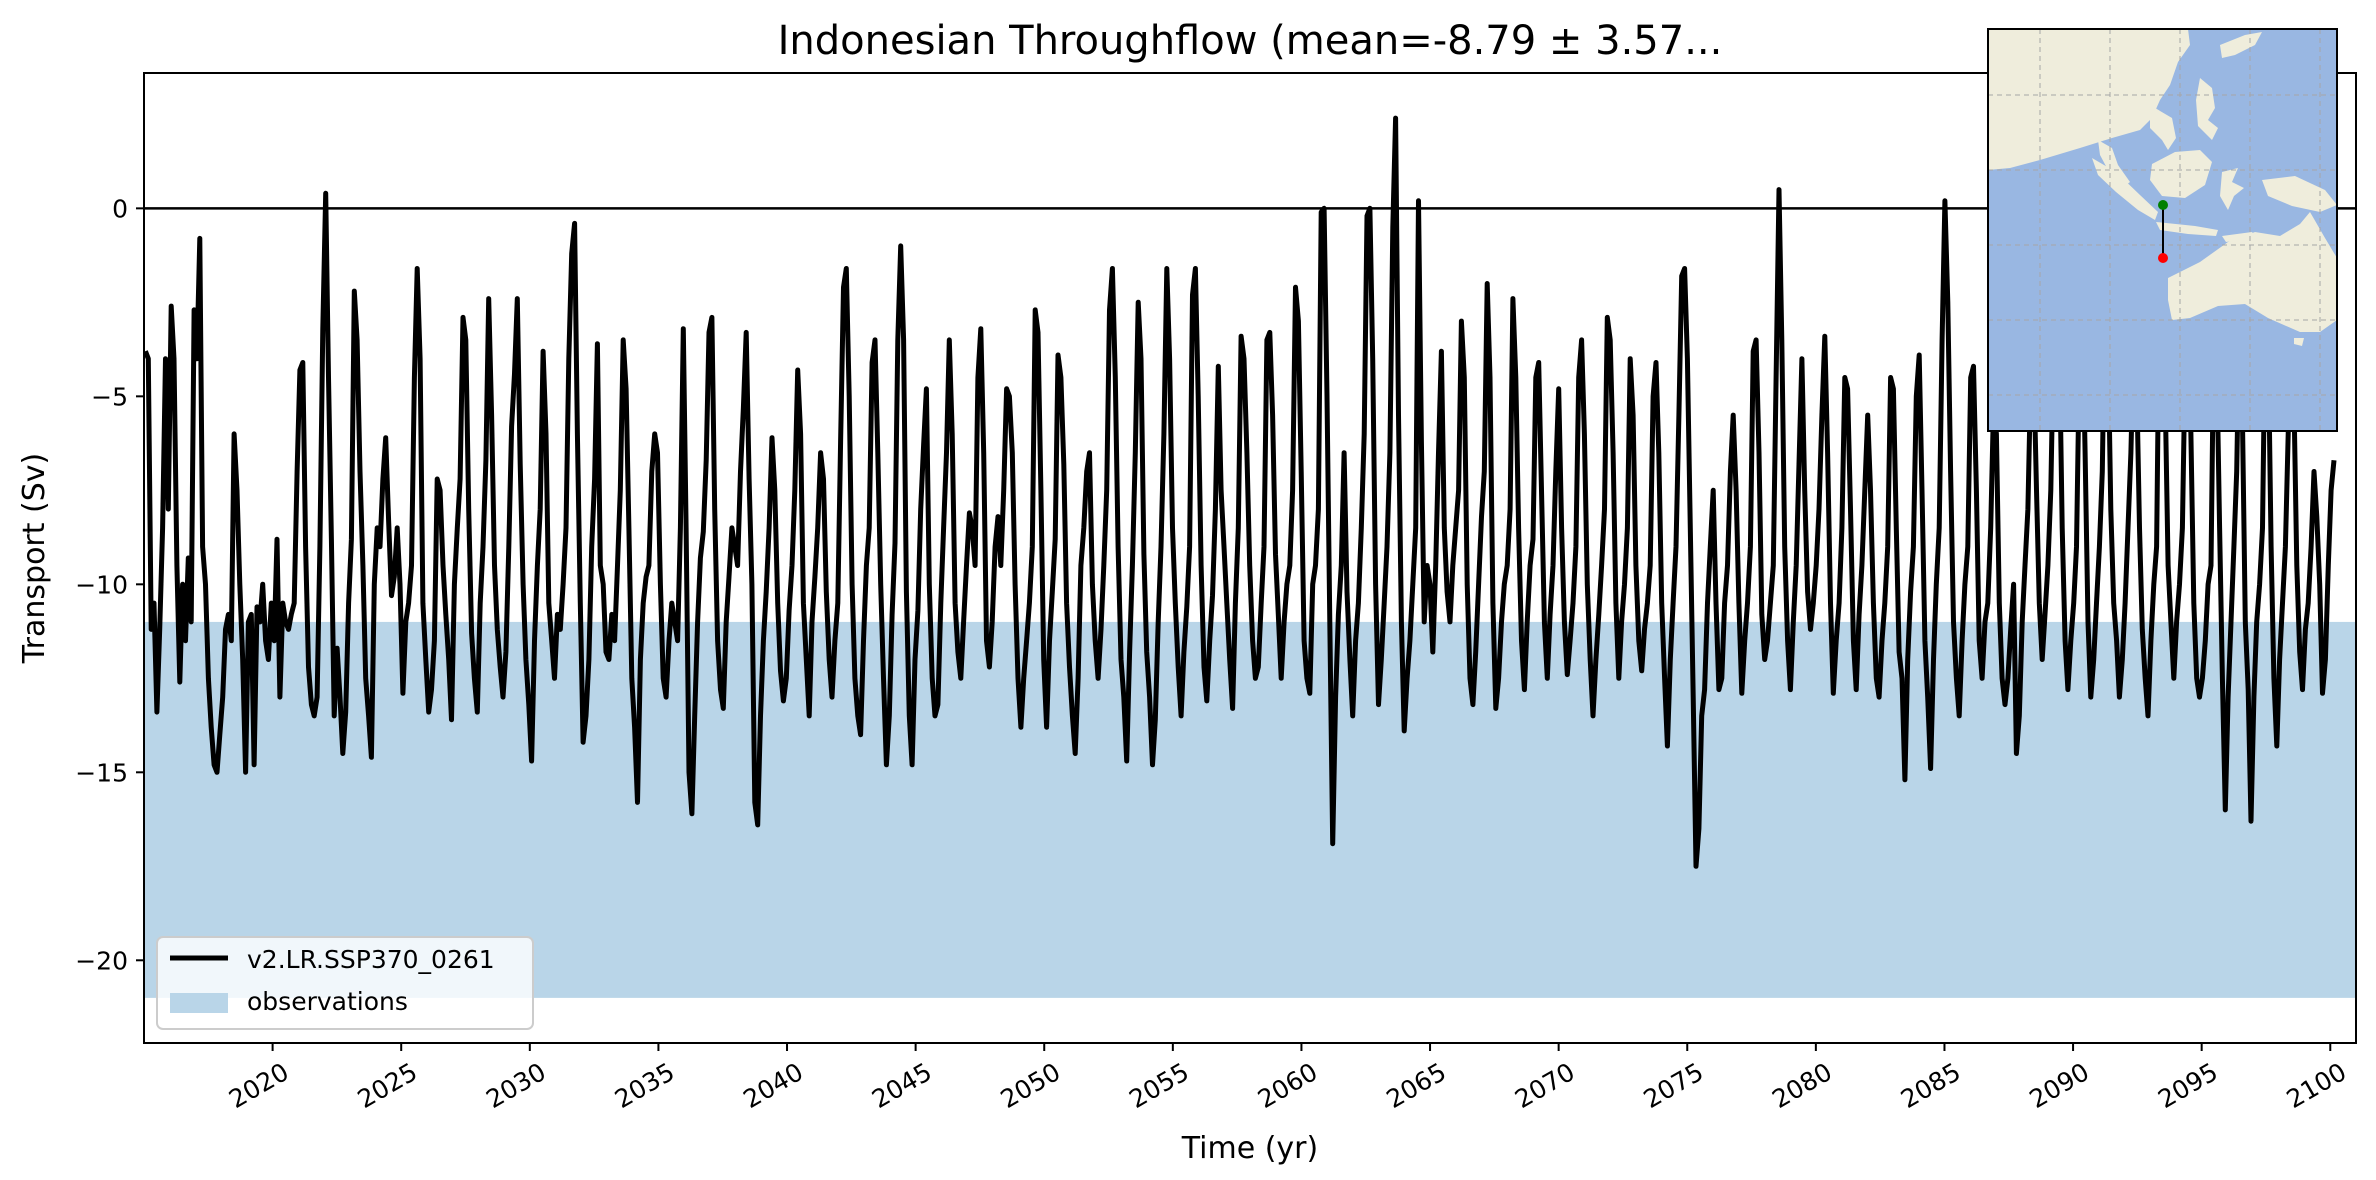 The image size is (2376, 1180). I want to click on legend-series-label: v2.LR.SSP370_0261, so click(371, 959).